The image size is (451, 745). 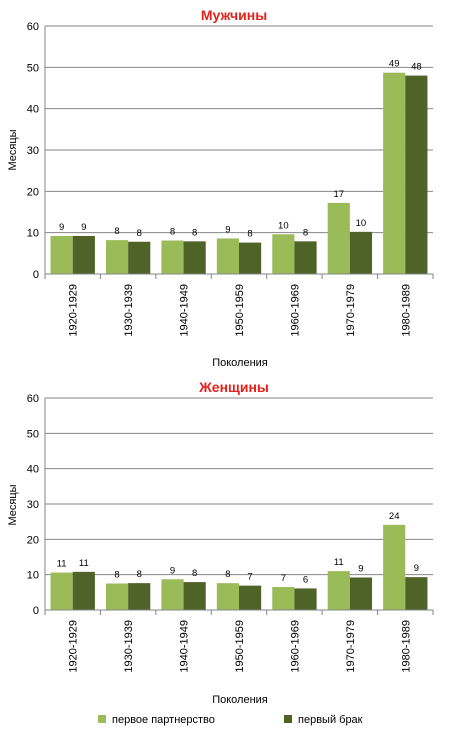 I want to click on legend: первое партнерство первый брак, so click(x=230, y=720).